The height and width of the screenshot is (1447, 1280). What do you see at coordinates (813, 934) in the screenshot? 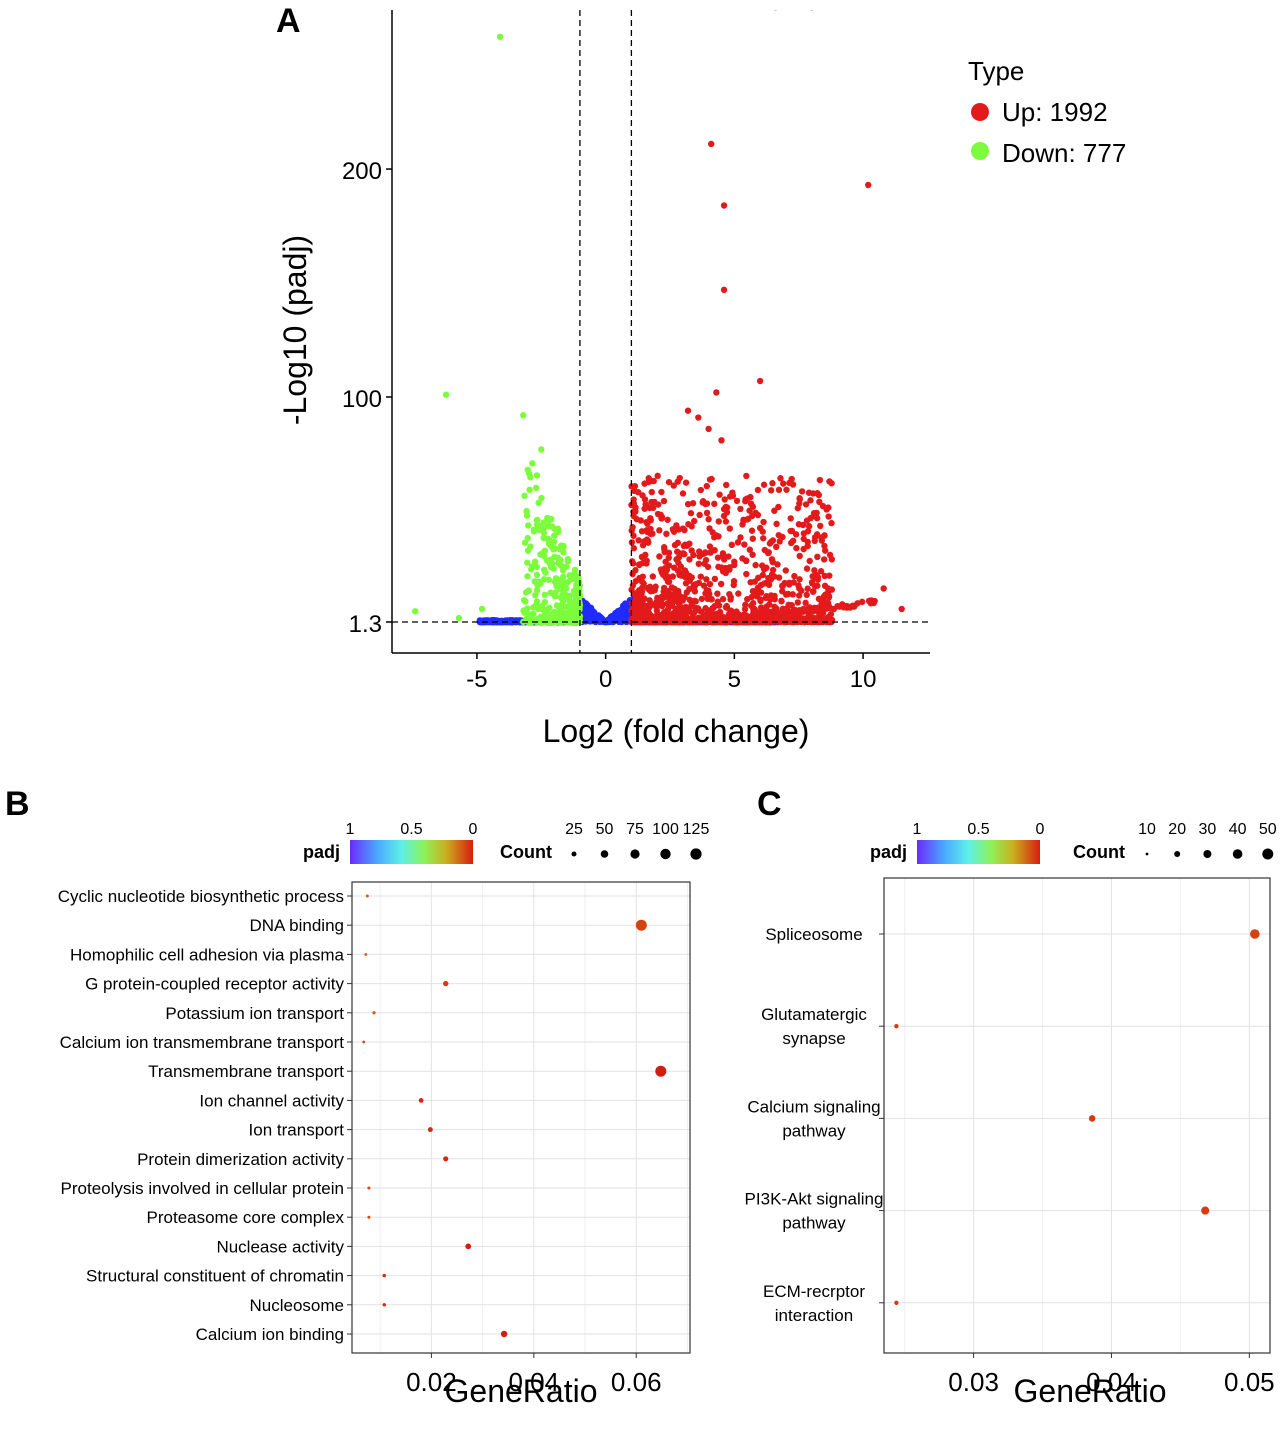
I see `category-label: Spliceosome` at bounding box center [813, 934].